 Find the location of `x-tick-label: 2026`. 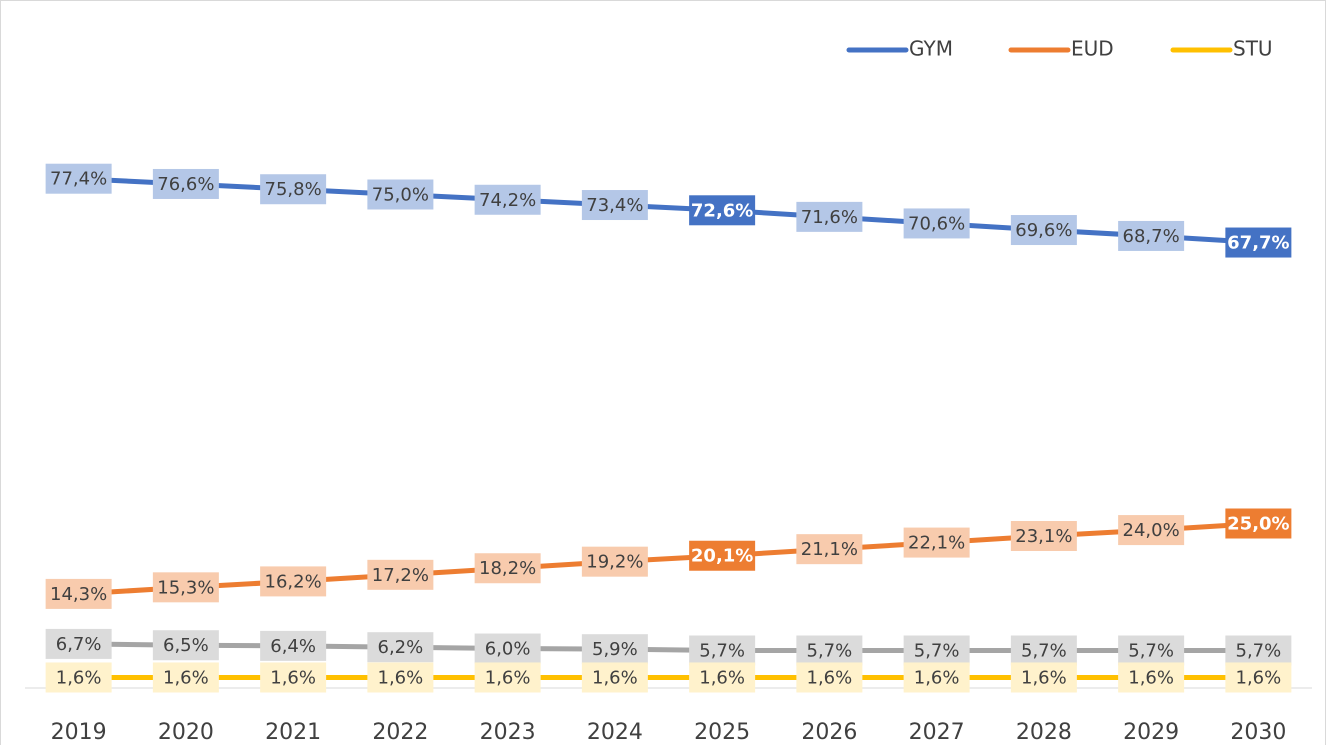

x-tick-label: 2026 is located at coordinates (829, 732).